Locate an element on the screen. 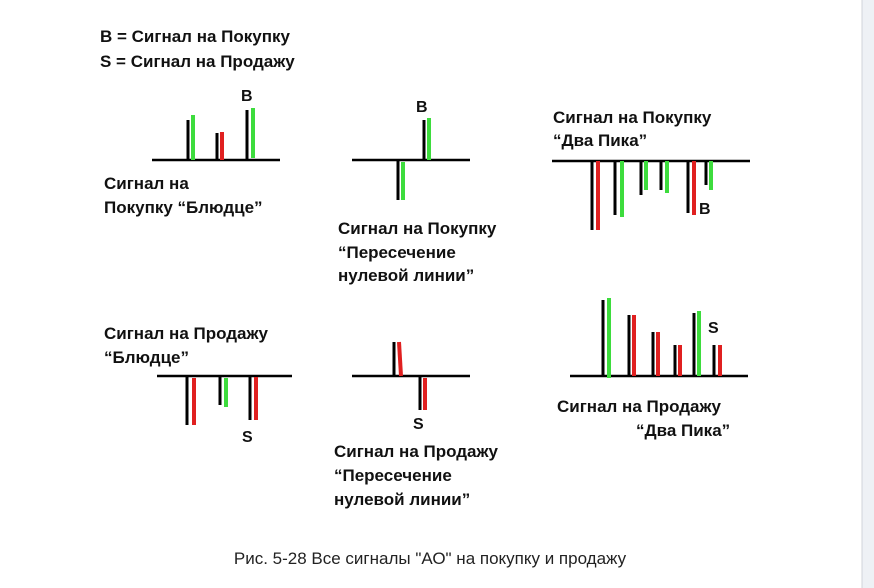 The image size is (874, 588). panel-title: “Блюдце” is located at coordinates (146, 357).